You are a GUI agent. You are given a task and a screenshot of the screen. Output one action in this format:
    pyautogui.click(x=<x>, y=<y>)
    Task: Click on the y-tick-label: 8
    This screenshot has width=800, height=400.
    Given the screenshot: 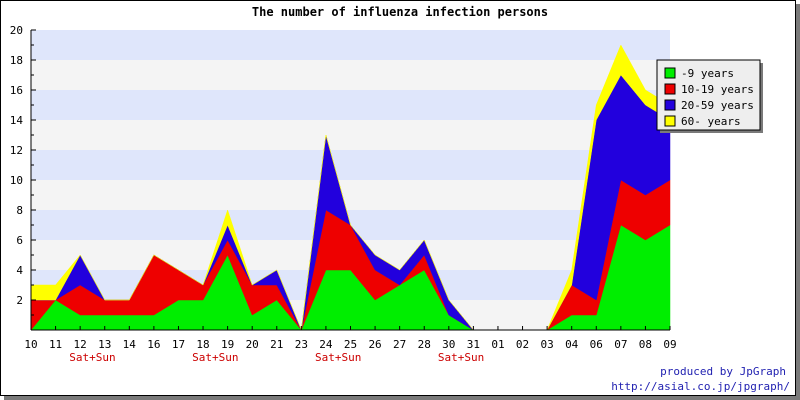 What is the action you would take?
    pyautogui.click(x=19, y=210)
    